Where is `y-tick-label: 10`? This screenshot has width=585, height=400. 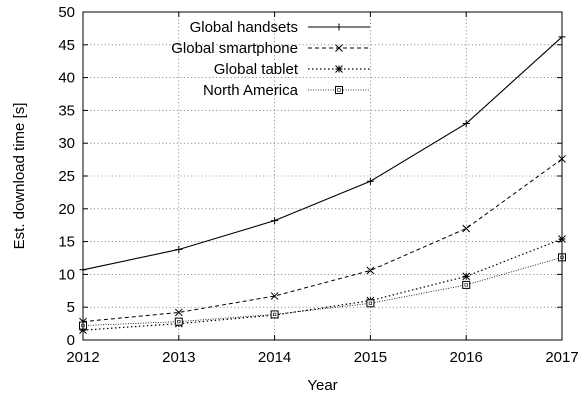 y-tick-label: 10 is located at coordinates (66, 274).